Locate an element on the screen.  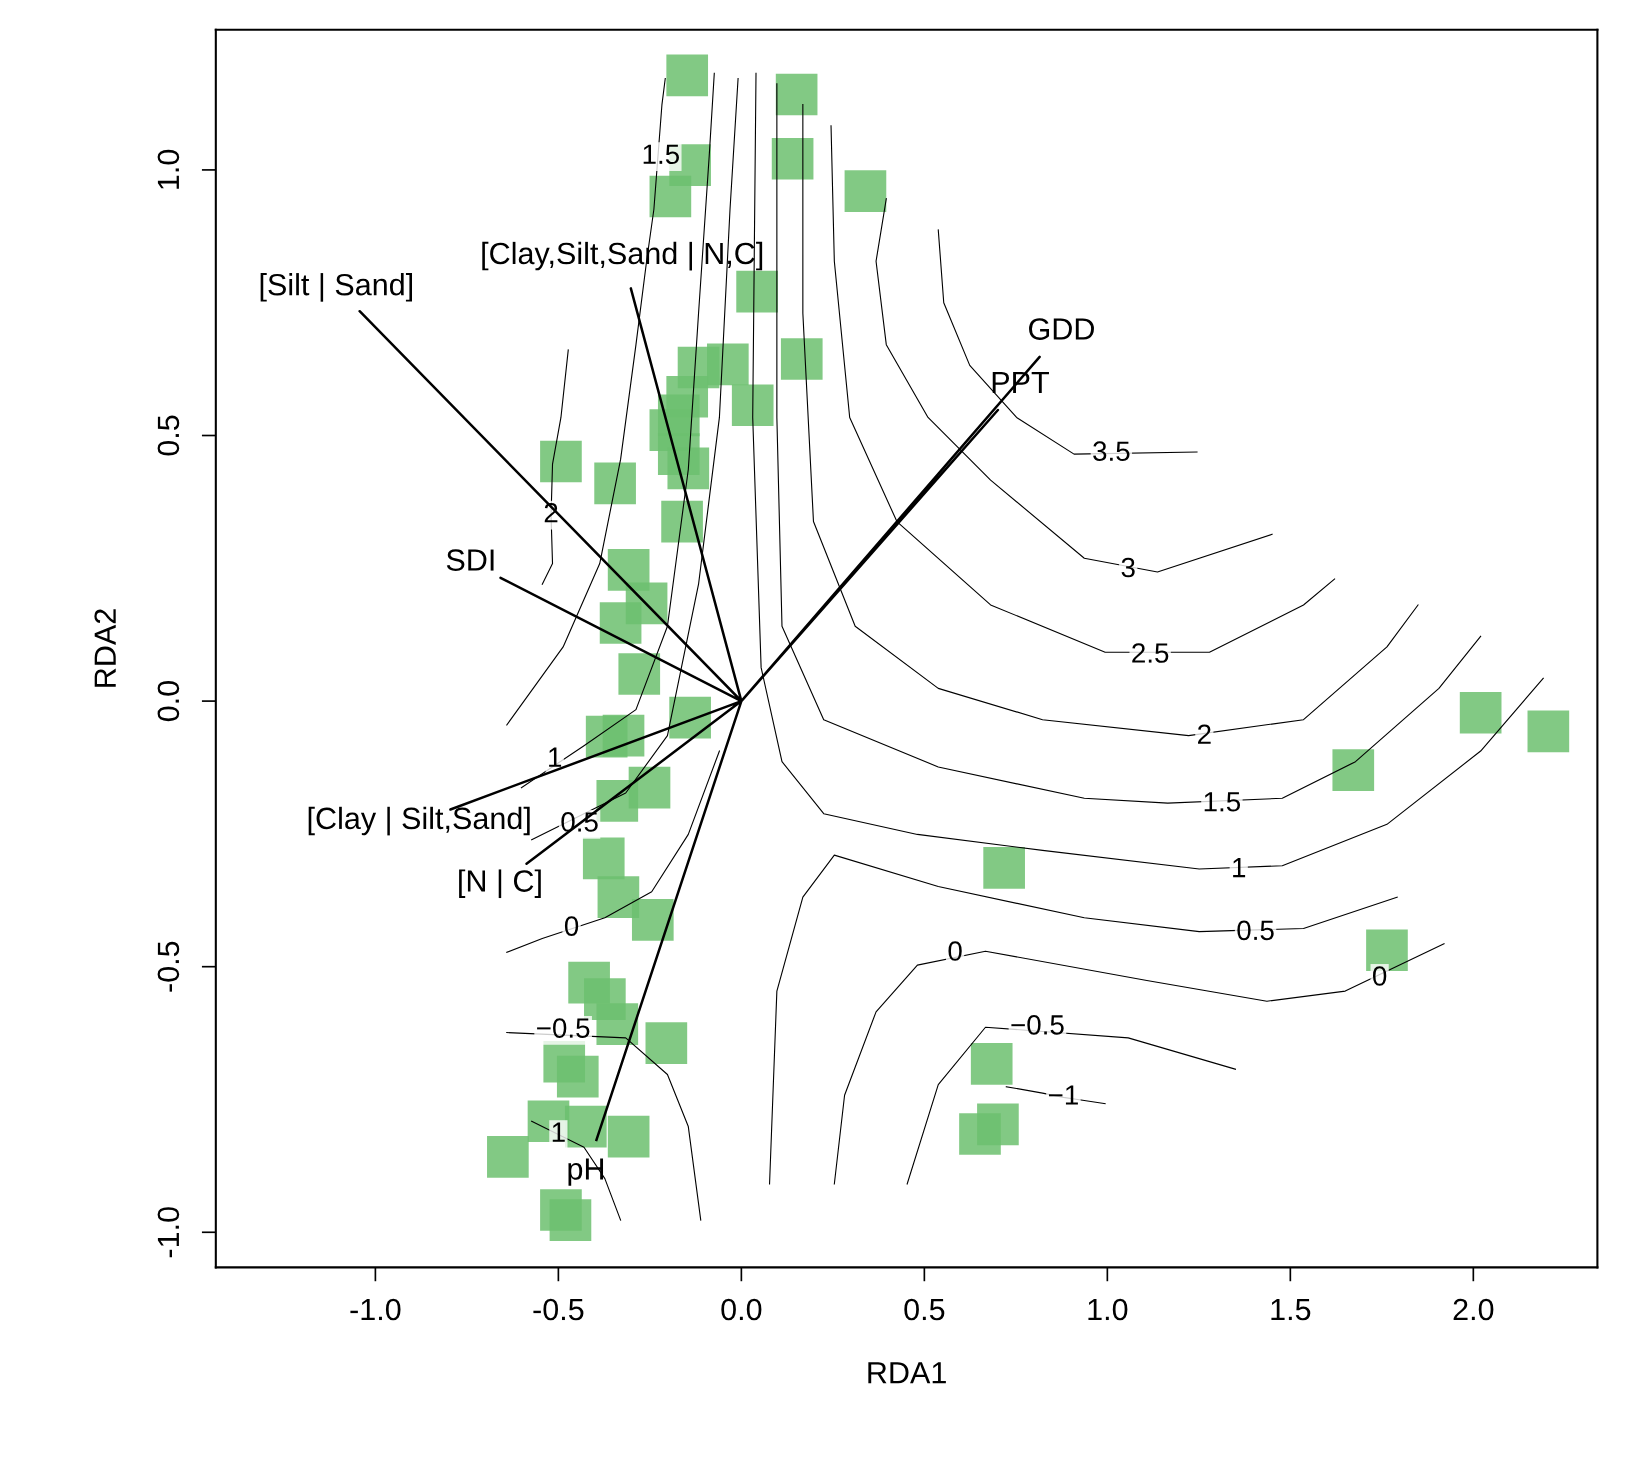
y-tick-label: 1.0 is located at coordinates (168, 169).